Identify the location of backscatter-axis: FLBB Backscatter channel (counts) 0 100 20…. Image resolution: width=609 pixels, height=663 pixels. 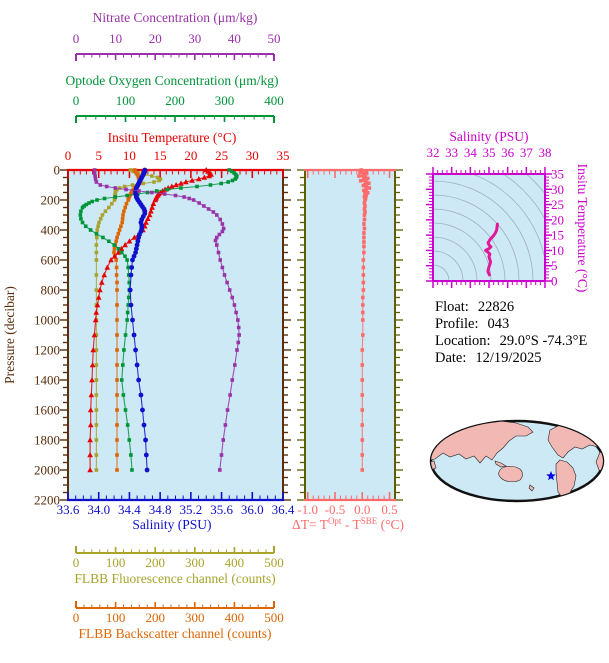
(178, 621).